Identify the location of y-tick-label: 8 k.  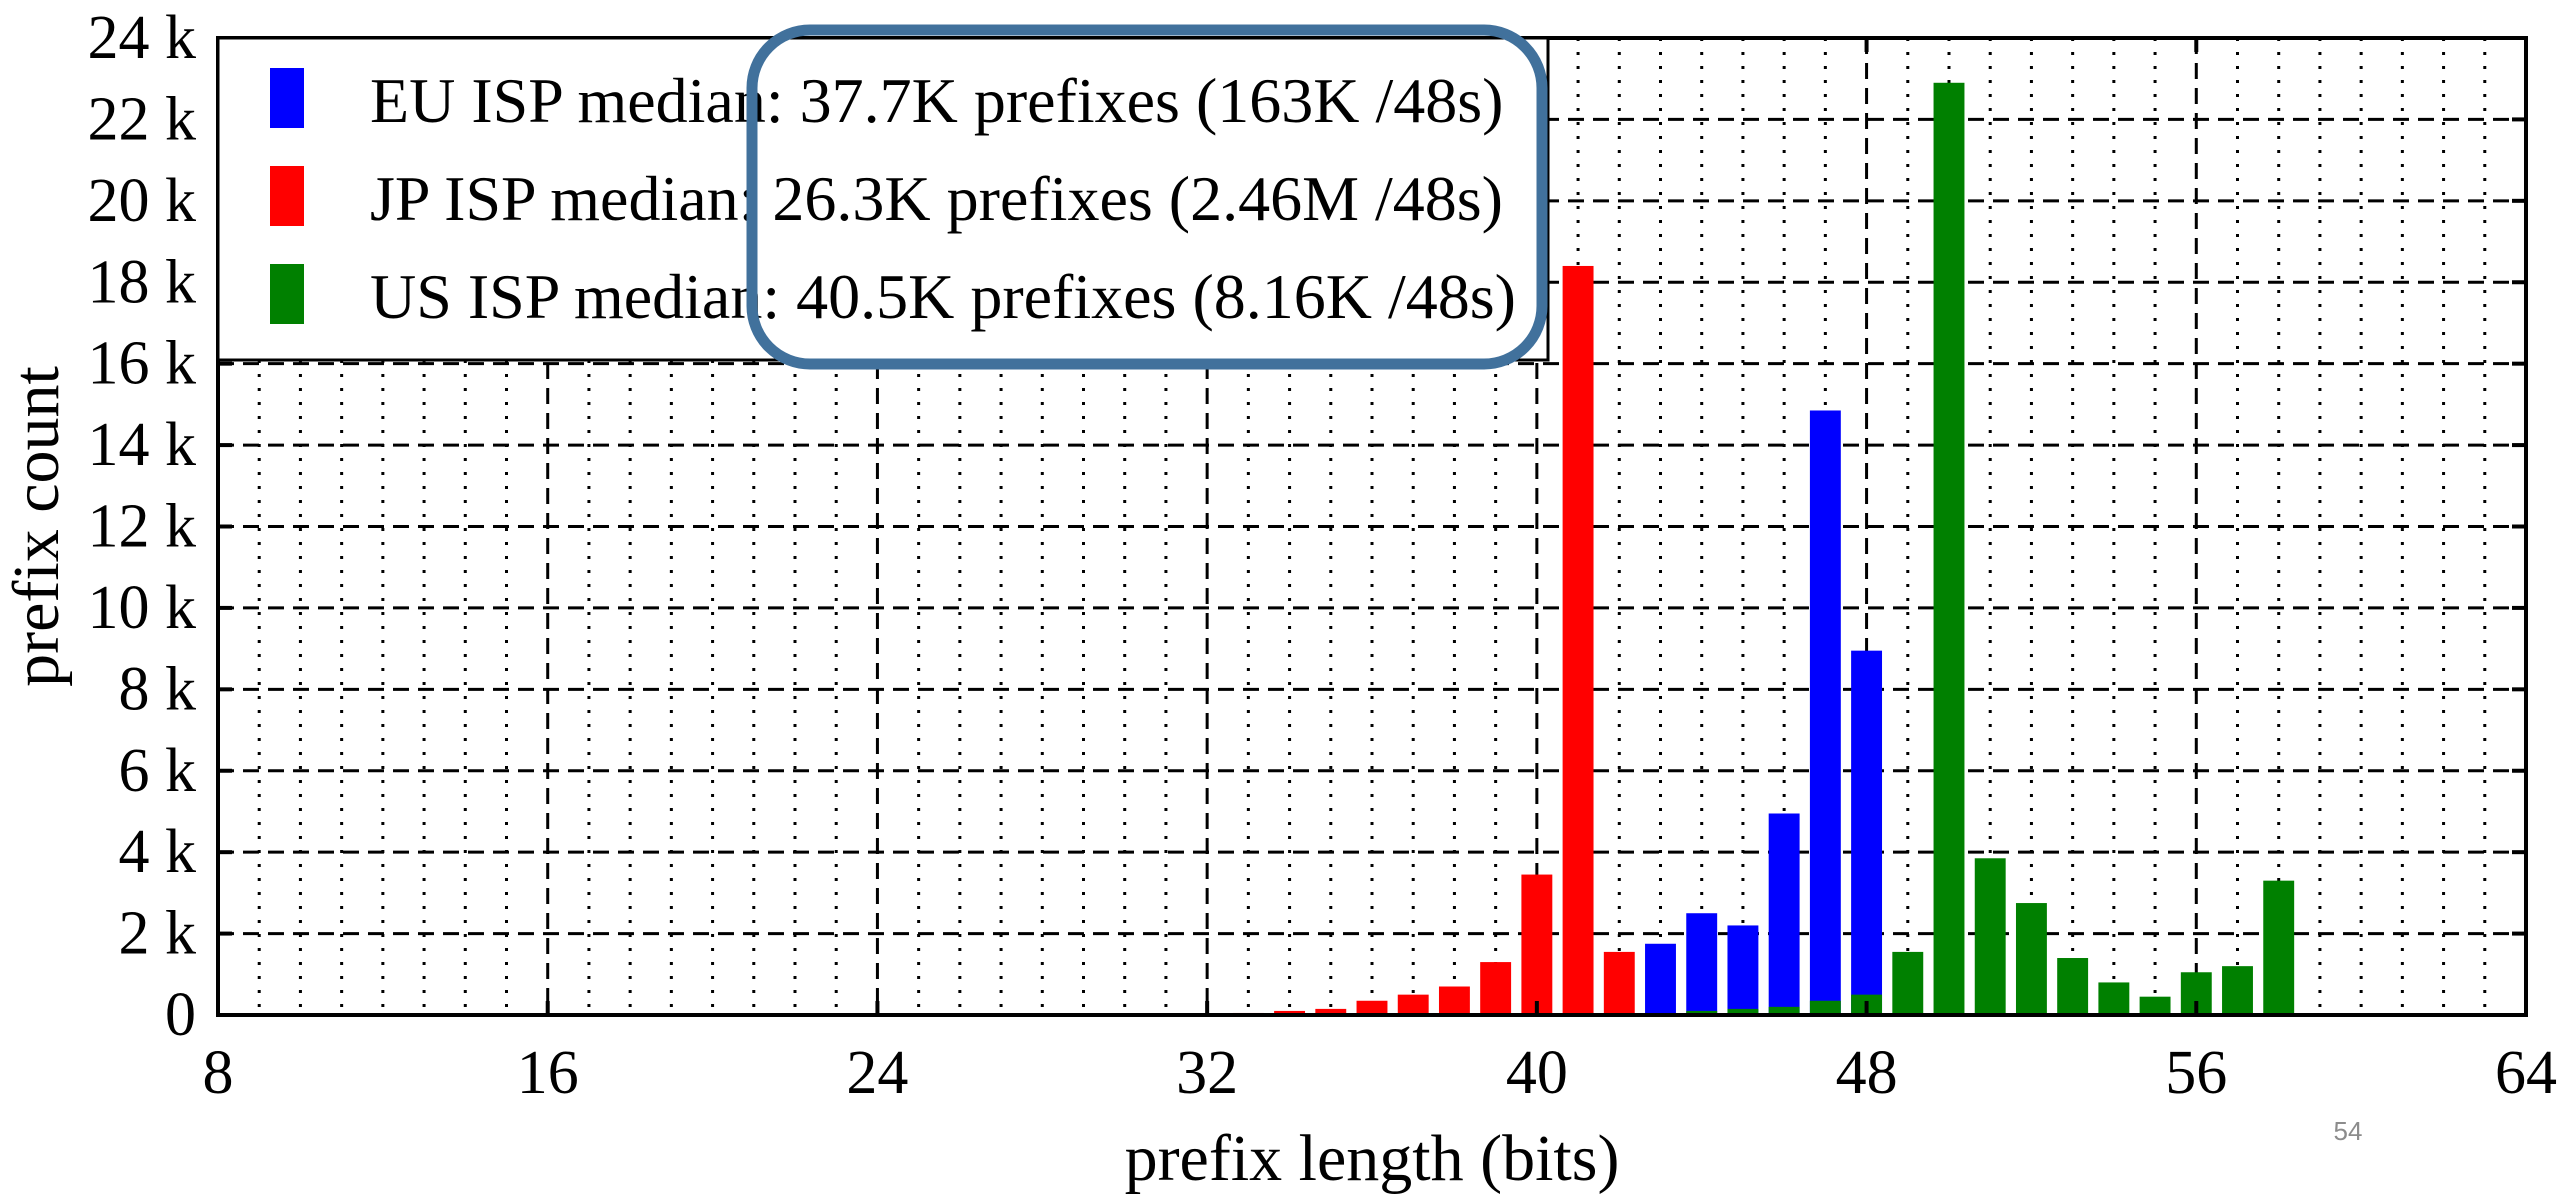
(158, 689).